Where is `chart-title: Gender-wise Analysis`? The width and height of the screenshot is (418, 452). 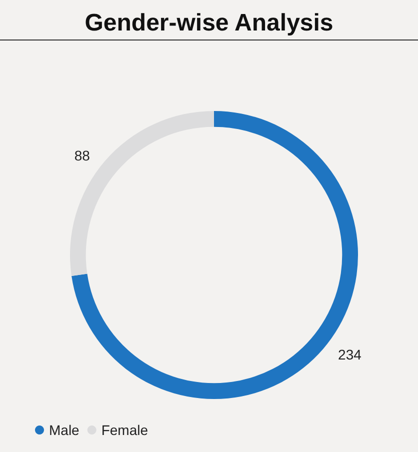
chart-title: Gender-wise Analysis is located at coordinates (209, 23).